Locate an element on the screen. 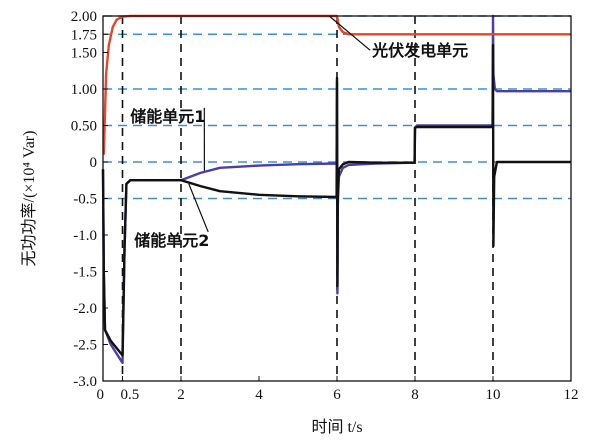 The height and width of the screenshot is (445, 593). y-tick-label: 1.00 is located at coordinates (84, 90).